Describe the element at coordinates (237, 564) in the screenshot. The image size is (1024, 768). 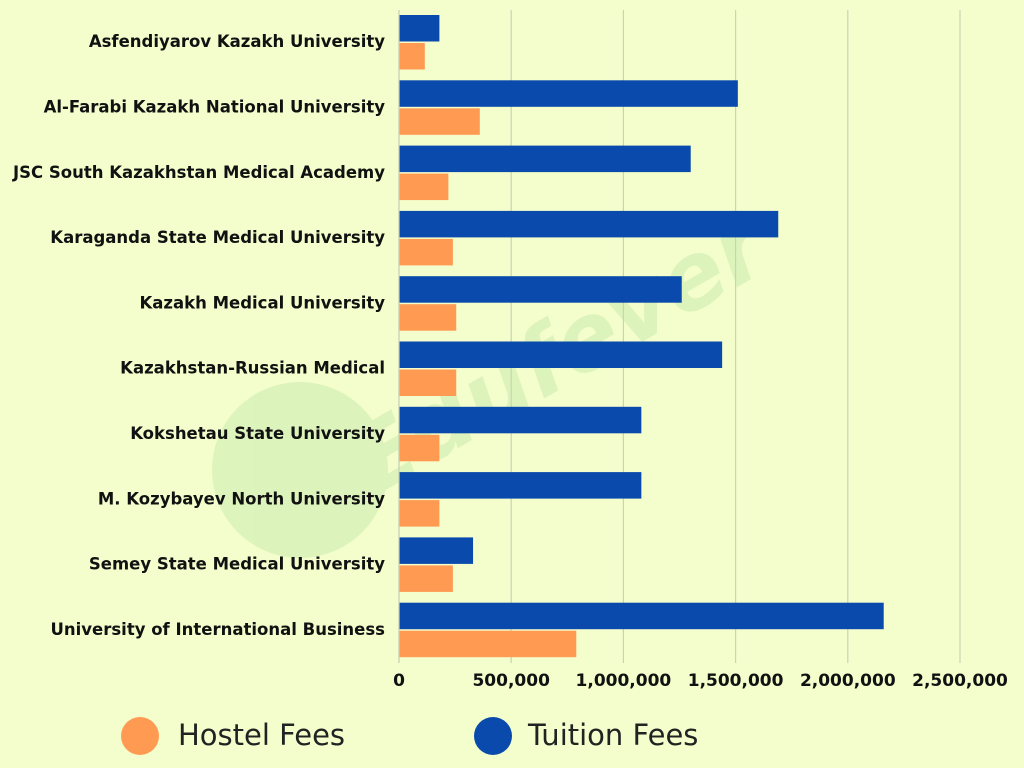
I see `category-label: Semey State Medical University` at that location.